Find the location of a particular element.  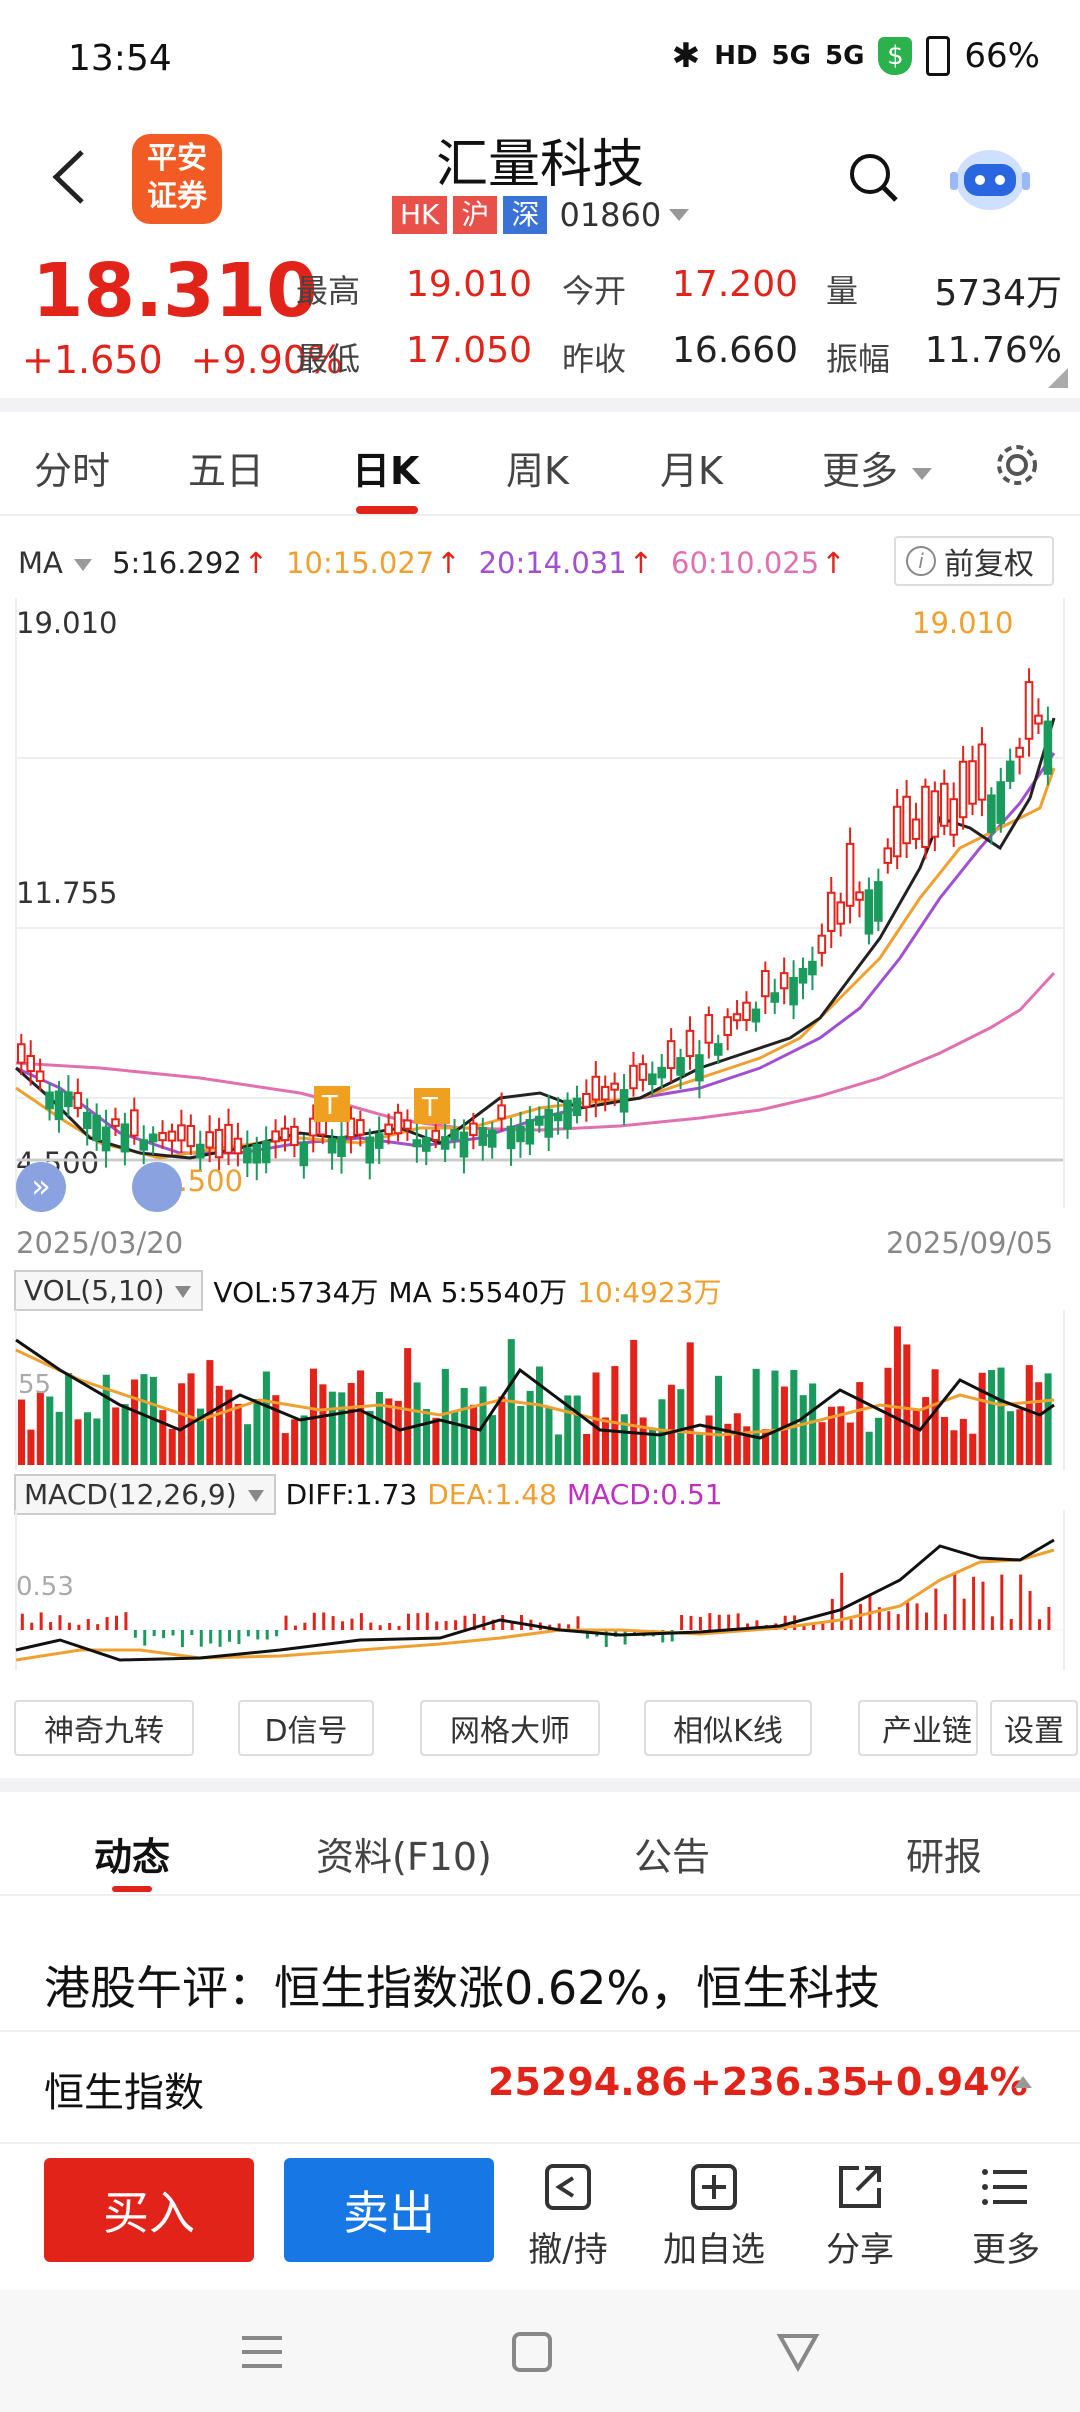

sell-button: 卖出 is located at coordinates (389, 2210).